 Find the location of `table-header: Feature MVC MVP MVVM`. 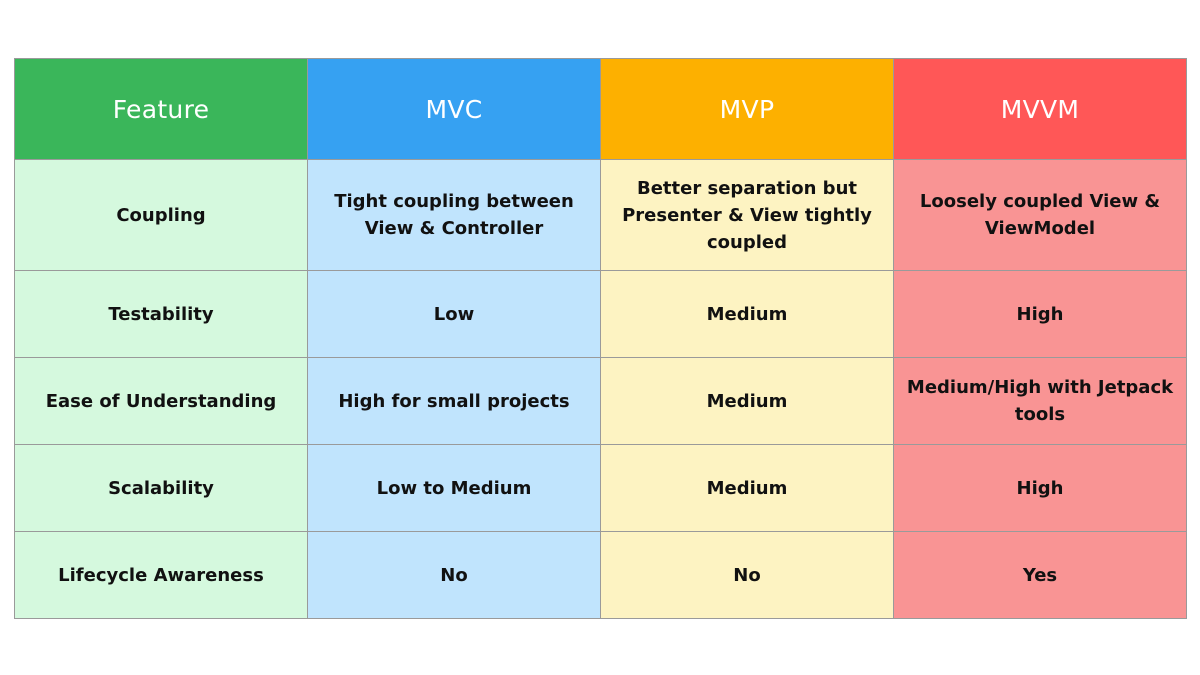

table-header: Feature MVC MVP MVVM is located at coordinates (600, 109).